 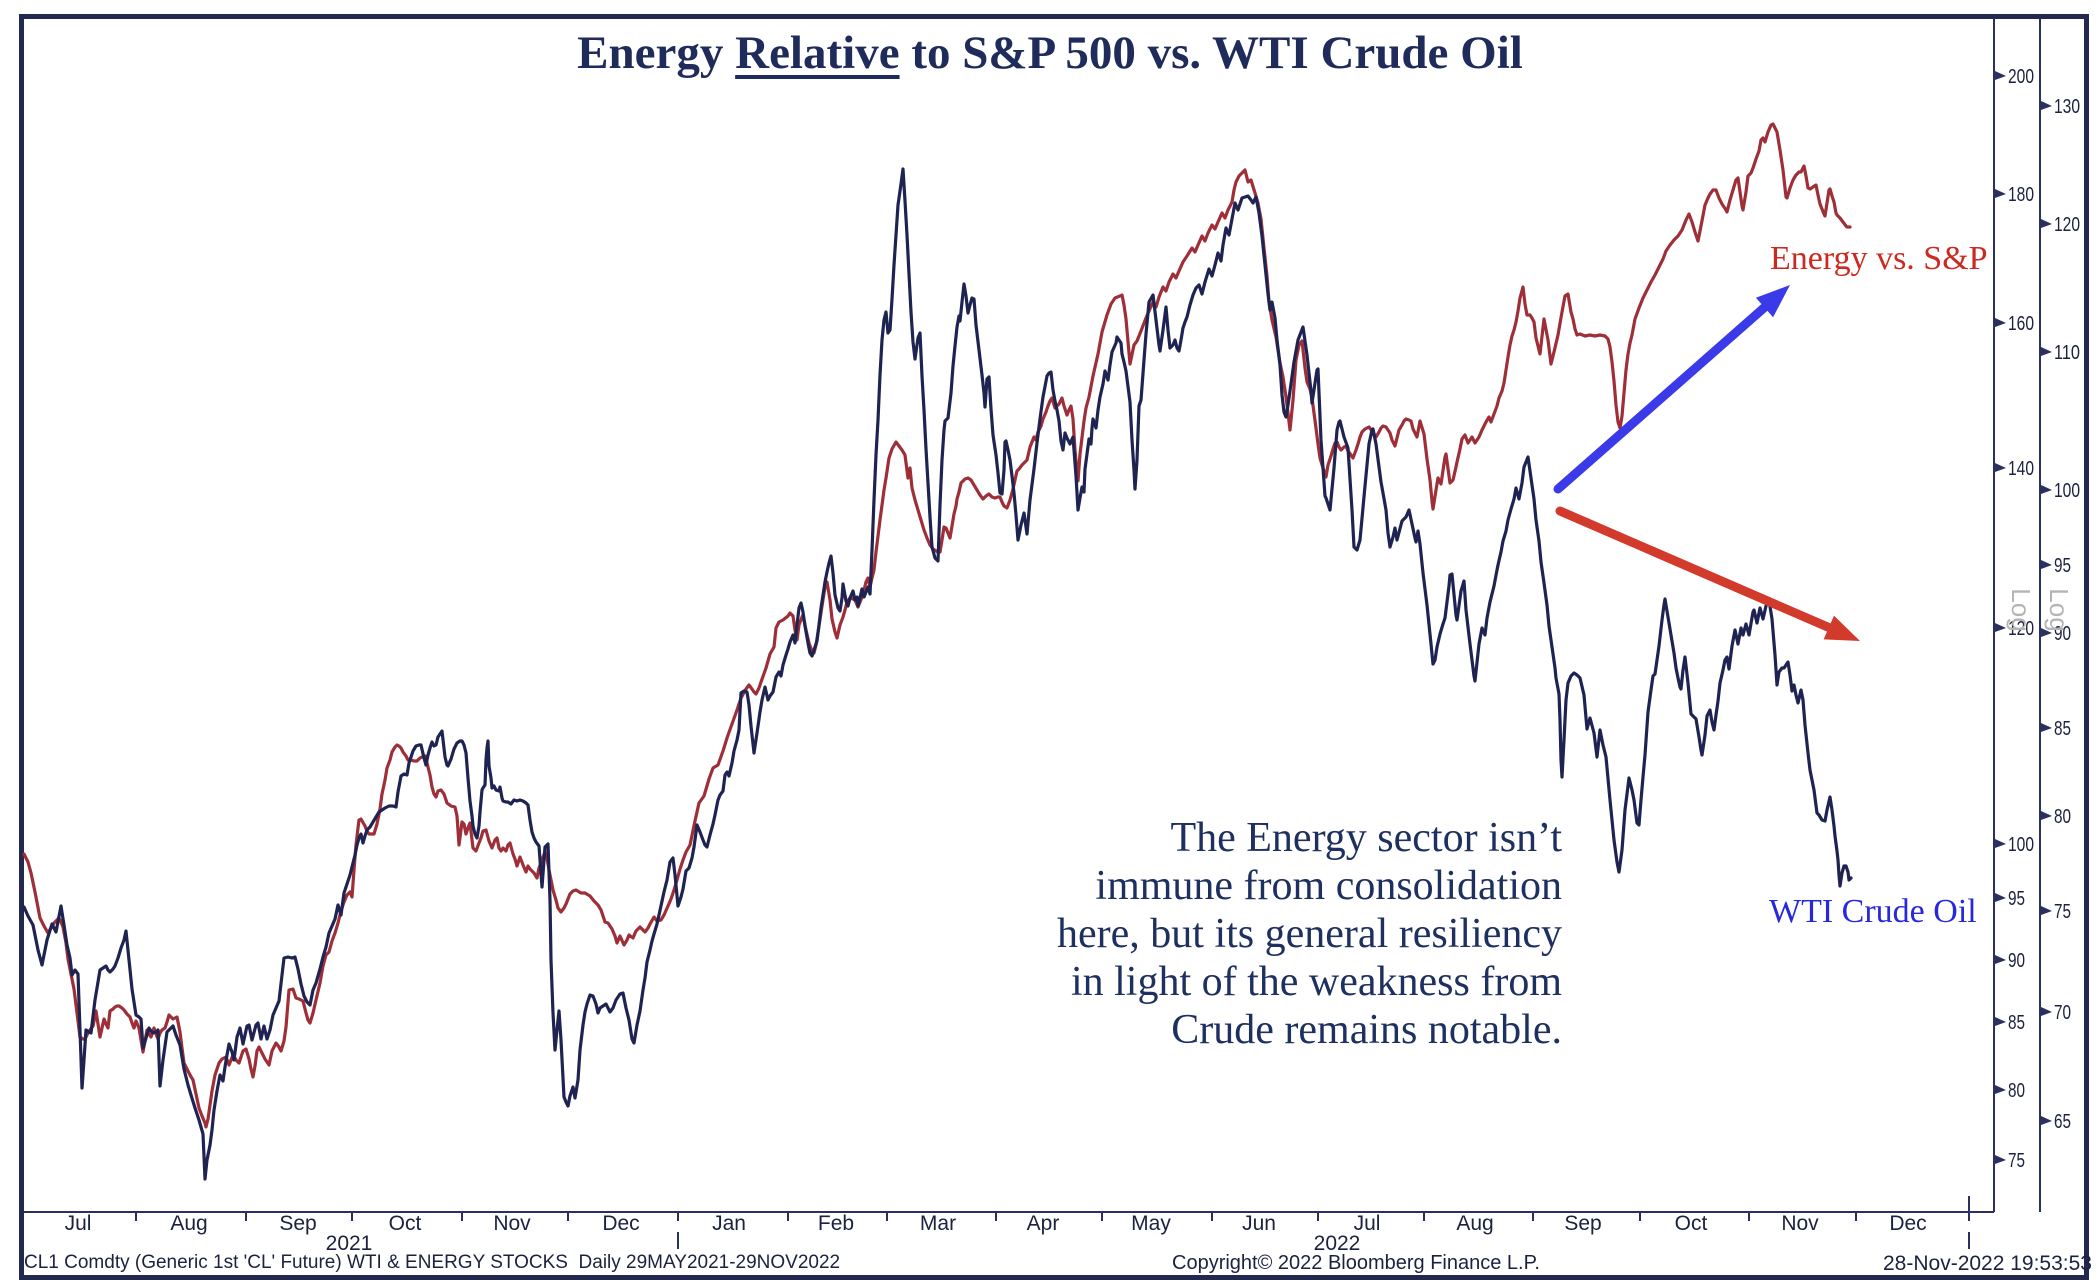 I want to click on svg-text: 130, so click(x=2067, y=107).